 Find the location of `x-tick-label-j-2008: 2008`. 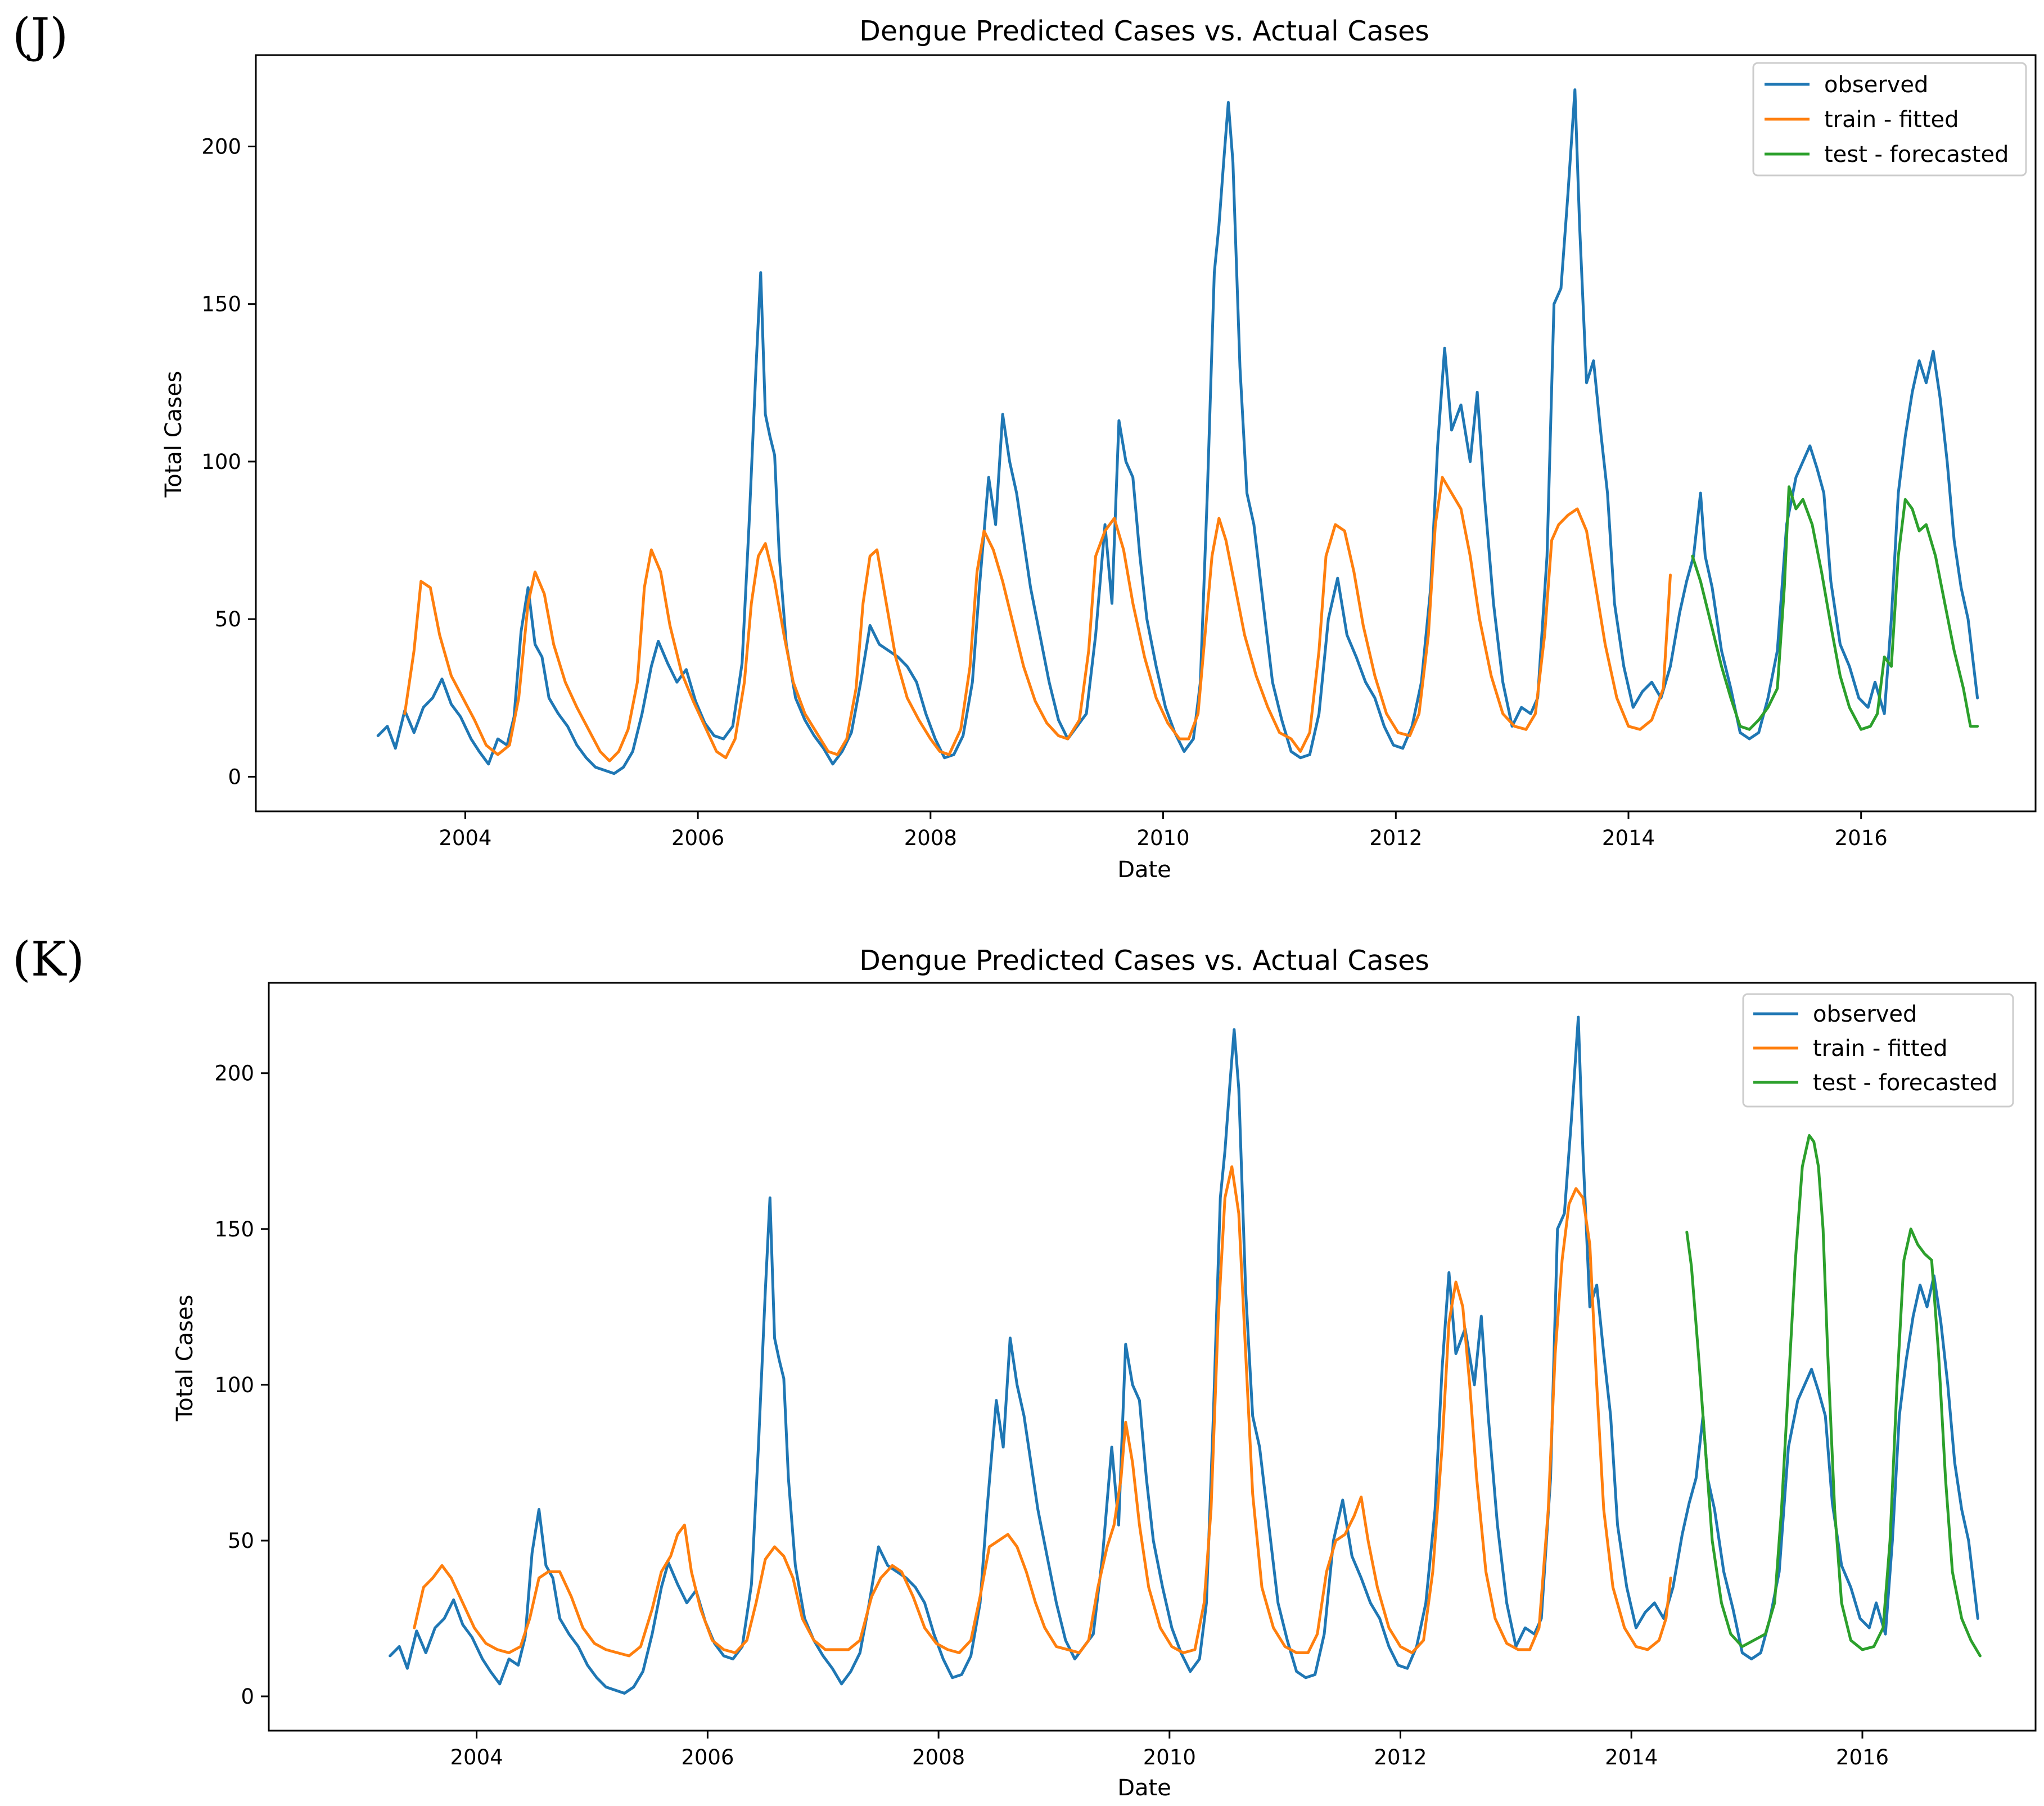

x-tick-label-j-2008: 2008 is located at coordinates (931, 838).